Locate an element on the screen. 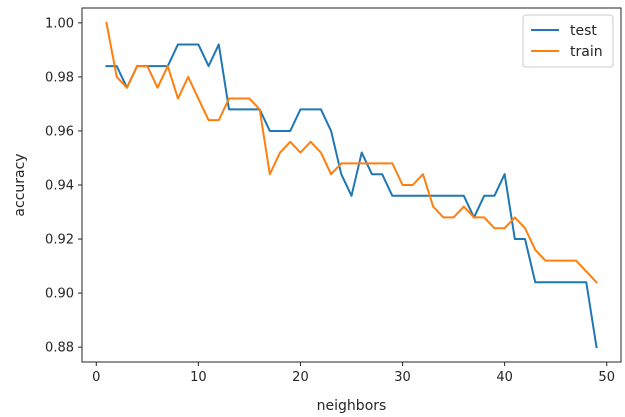  y-tick-label: 0.96 is located at coordinates (59, 131).